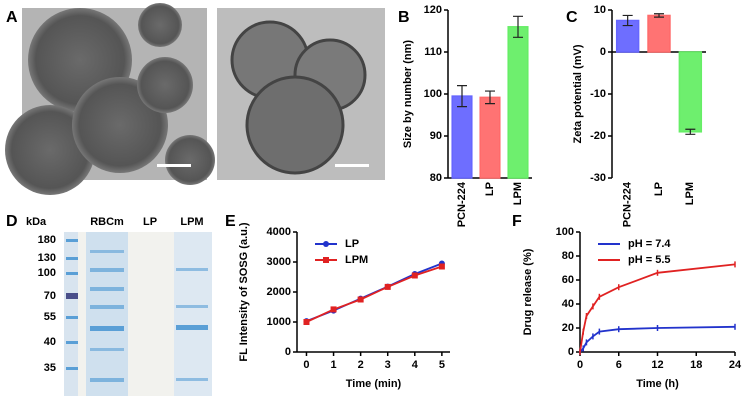 The image size is (746, 401). I want to click on y-tick-label: 1000, so click(279, 322).